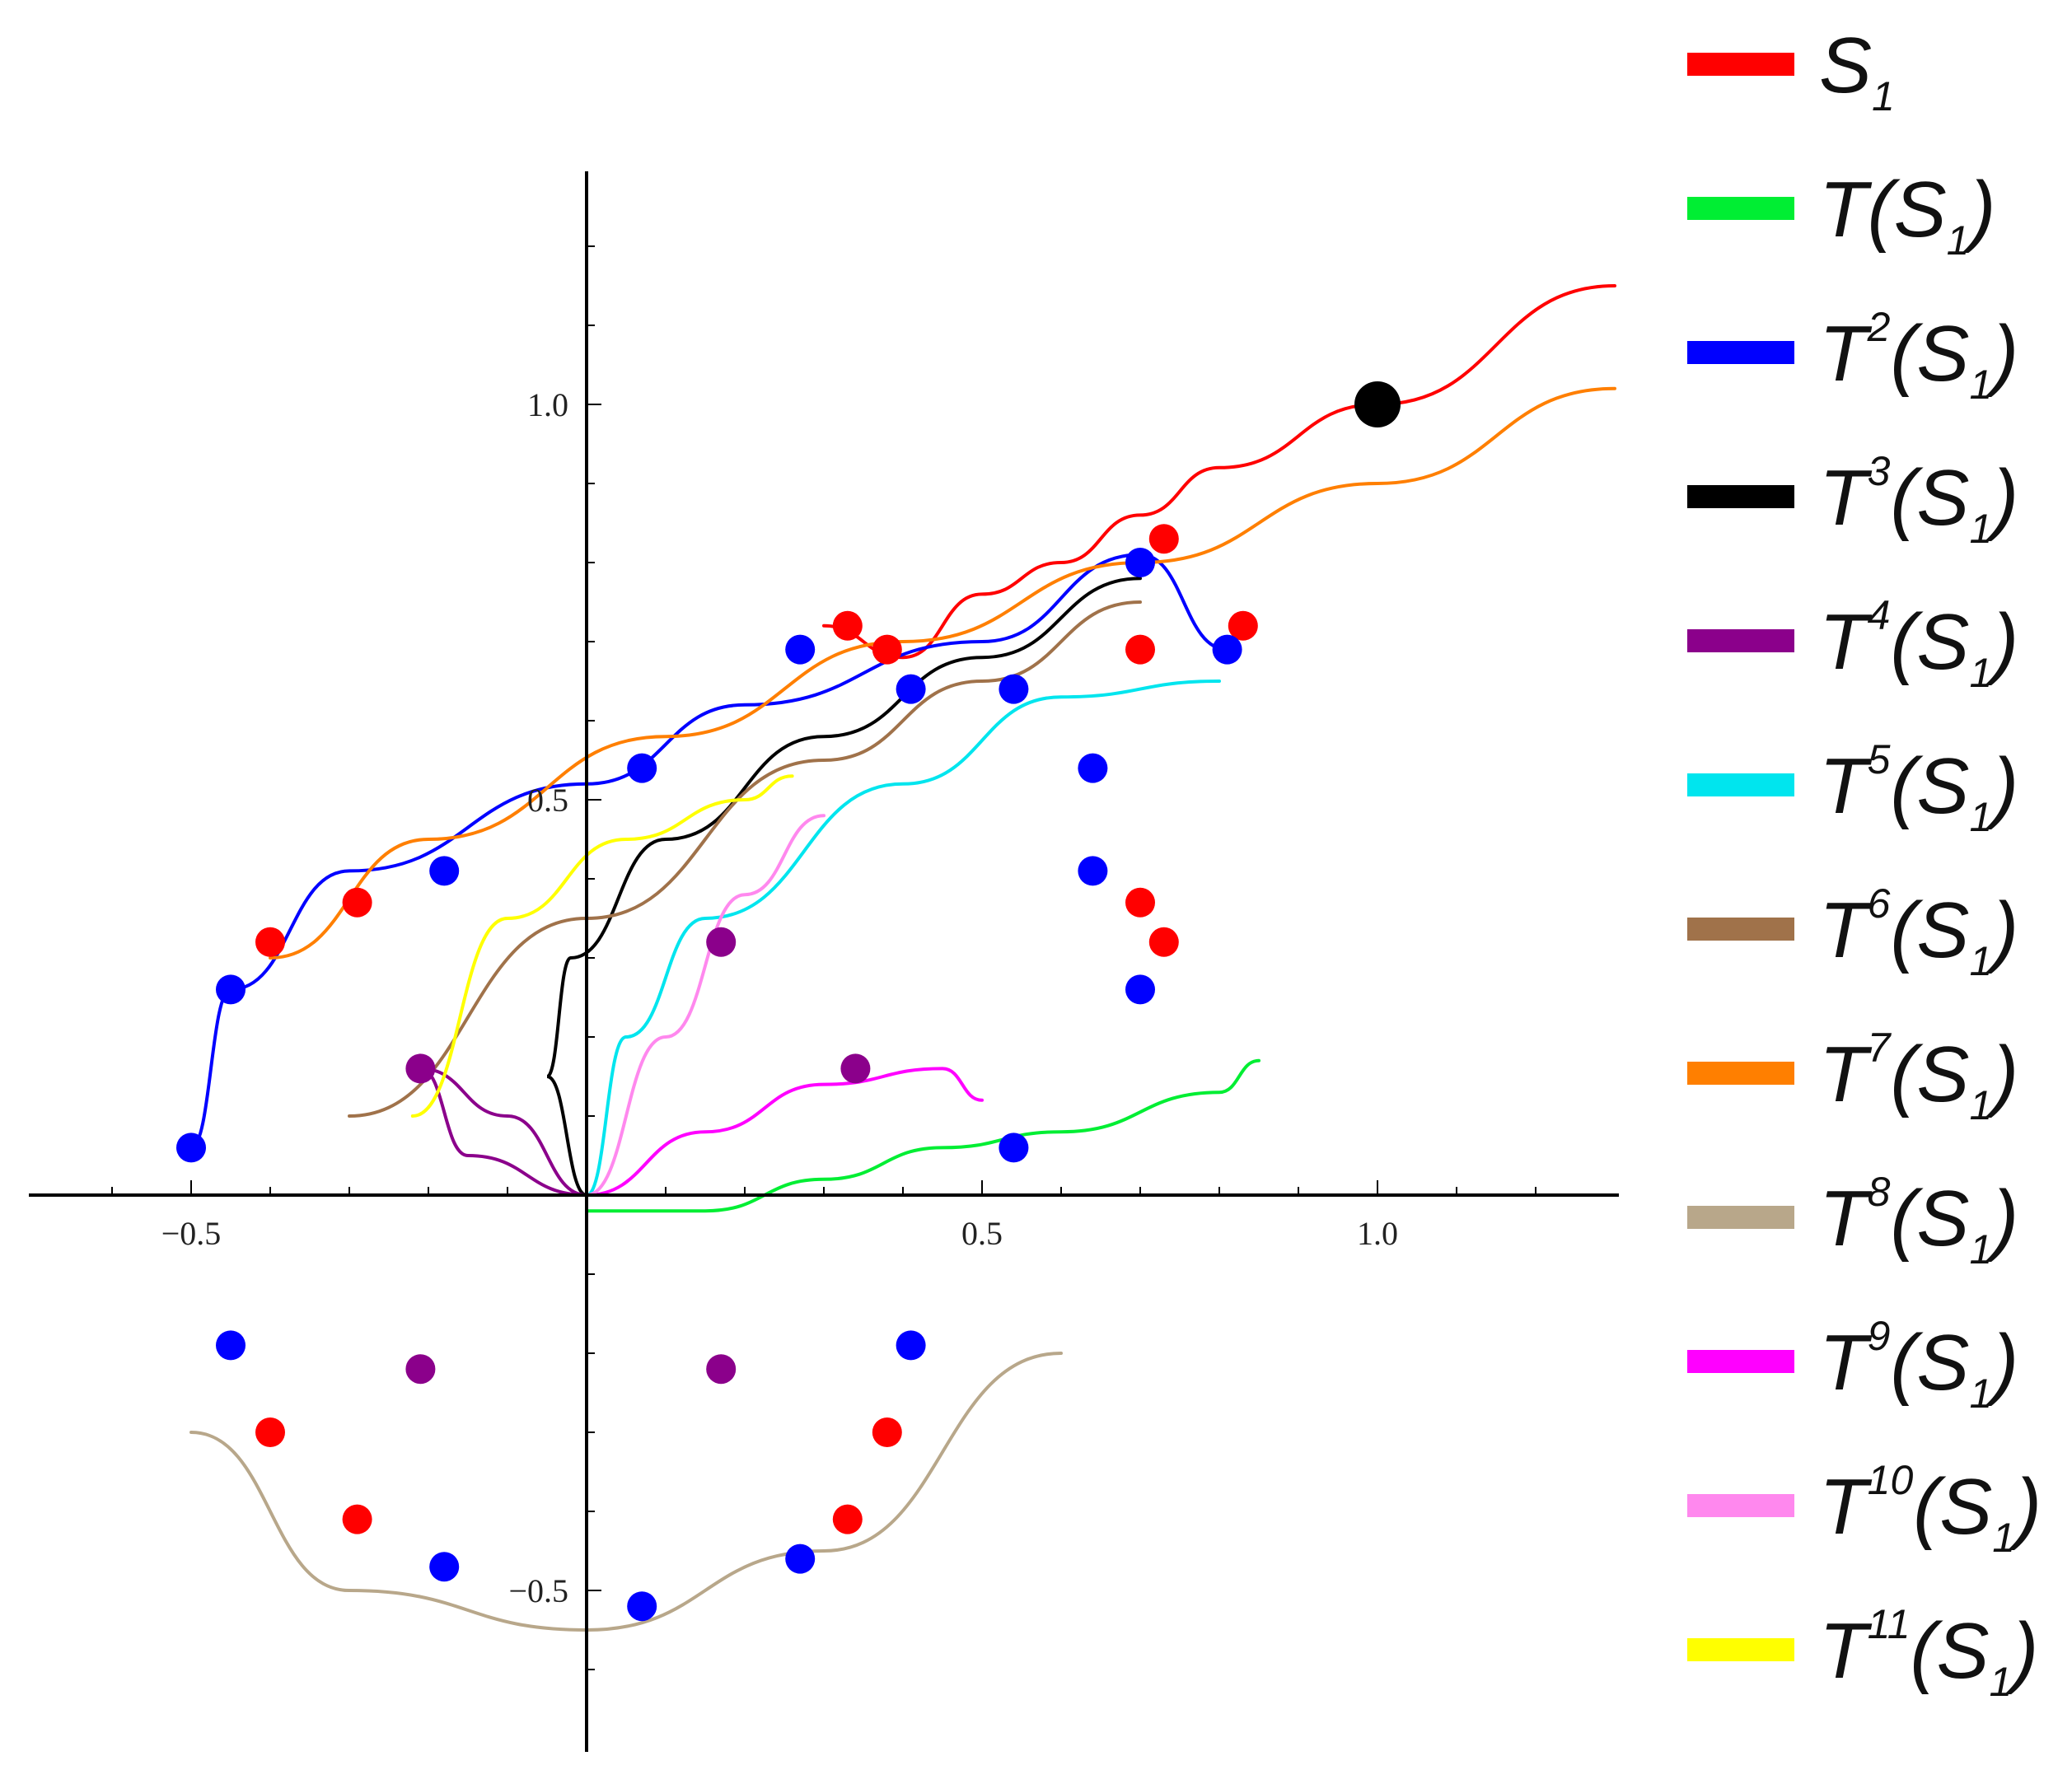 The height and width of the screenshot is (1784, 2072). Describe the element at coordinates (1918, 932) in the screenshot. I see `legend-label: T6(S1)` at that location.